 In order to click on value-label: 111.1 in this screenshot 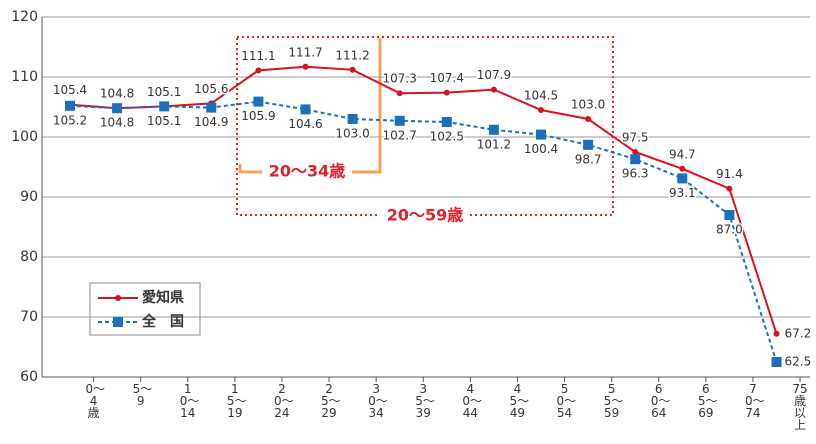, I will do `click(258, 56)`.